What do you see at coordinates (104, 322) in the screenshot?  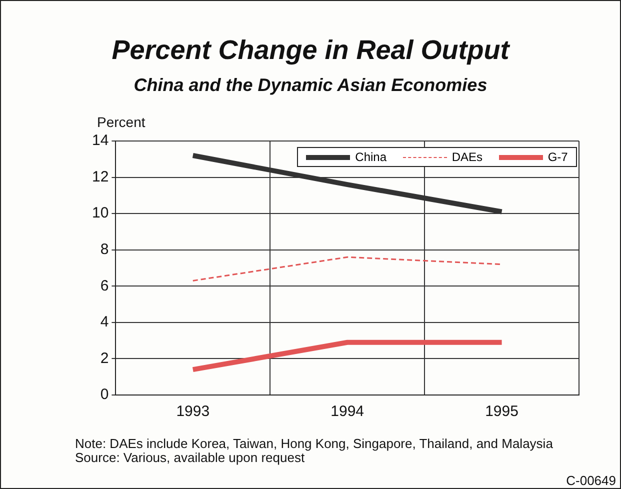 I see `y-tick-label: 4` at bounding box center [104, 322].